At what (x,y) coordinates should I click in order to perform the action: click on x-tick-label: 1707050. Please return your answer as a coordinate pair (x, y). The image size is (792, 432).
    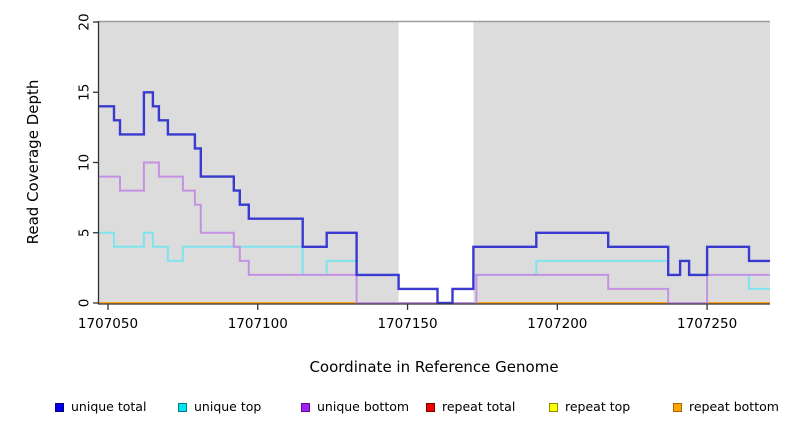
    Looking at the image, I should click on (108, 324).